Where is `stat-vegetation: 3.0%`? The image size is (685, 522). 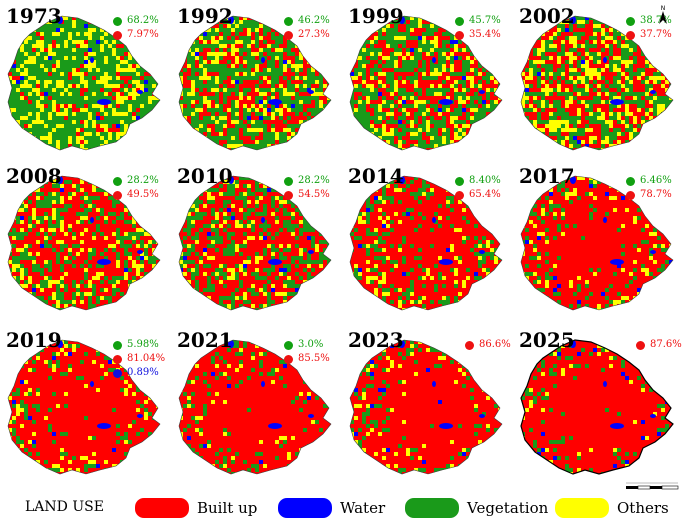 stat-vegetation: 3.0% is located at coordinates (307, 345).